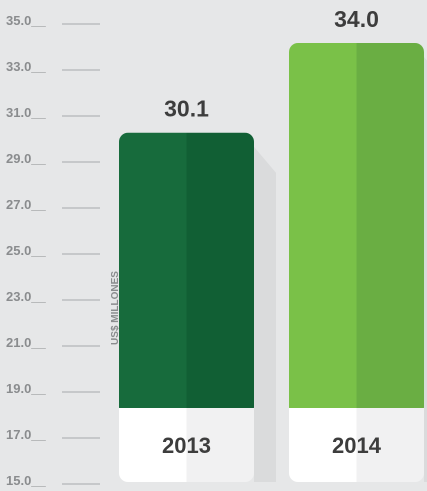  Describe the element at coordinates (26, 66) in the screenshot. I see `y-tick-label: 33.0__` at that location.